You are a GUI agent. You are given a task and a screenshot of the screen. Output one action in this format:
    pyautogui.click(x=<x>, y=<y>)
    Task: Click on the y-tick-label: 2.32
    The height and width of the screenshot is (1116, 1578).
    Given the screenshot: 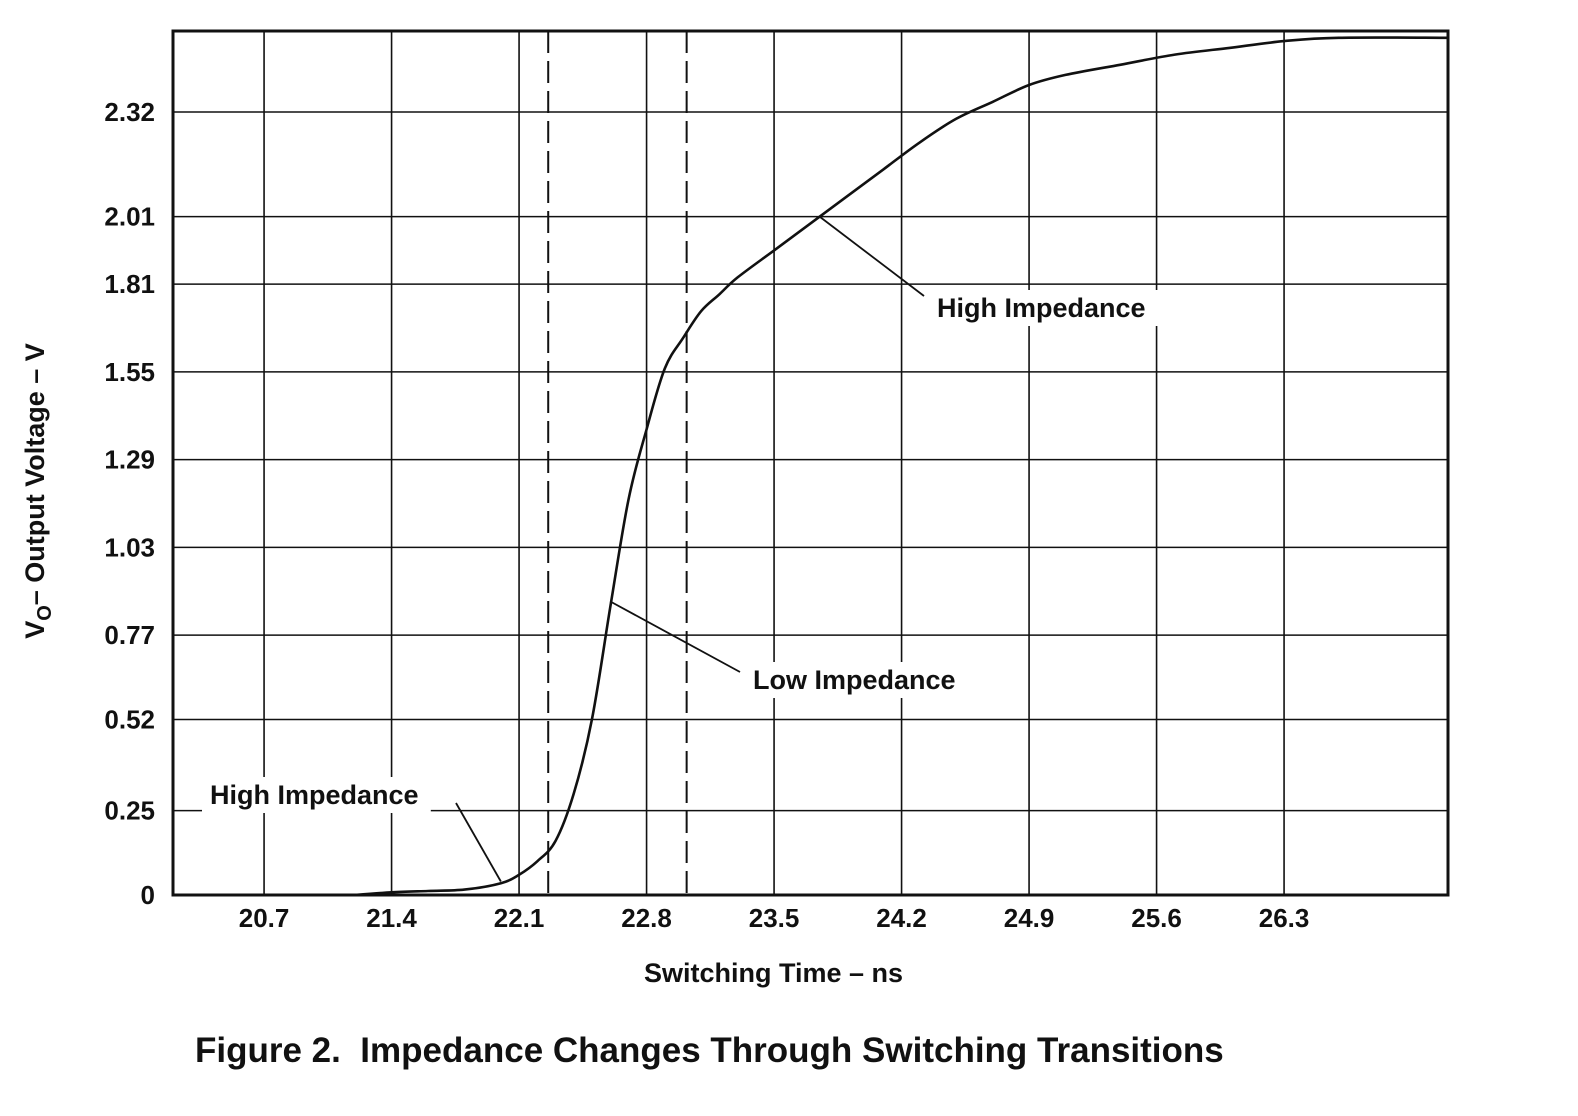 What is the action you would take?
    pyautogui.click(x=129, y=112)
    